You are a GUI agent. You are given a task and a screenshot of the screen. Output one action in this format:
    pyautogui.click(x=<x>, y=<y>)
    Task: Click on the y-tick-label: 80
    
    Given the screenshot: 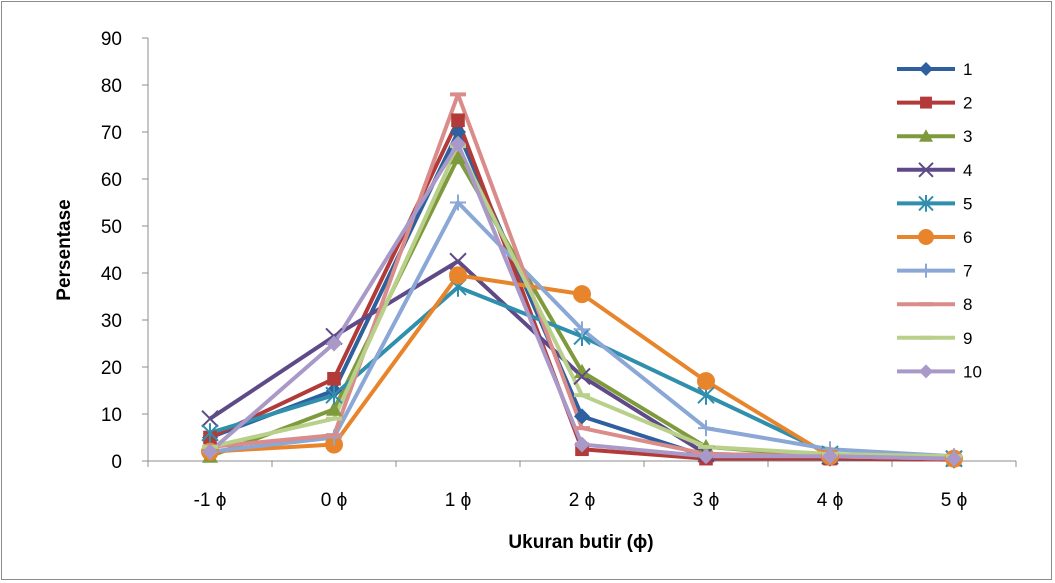 What is the action you would take?
    pyautogui.click(x=111, y=86)
    